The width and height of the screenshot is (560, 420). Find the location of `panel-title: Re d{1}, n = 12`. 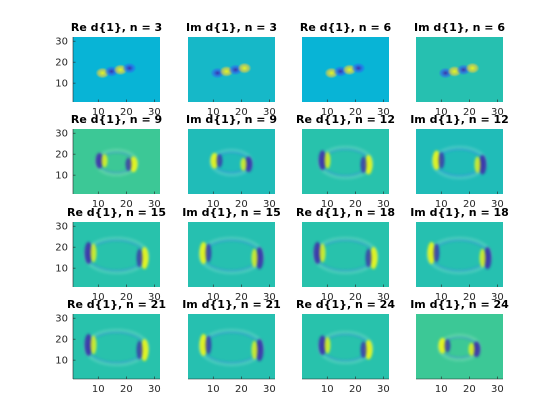

panel-title: Re d{1}, n = 12 is located at coordinates (345, 119).